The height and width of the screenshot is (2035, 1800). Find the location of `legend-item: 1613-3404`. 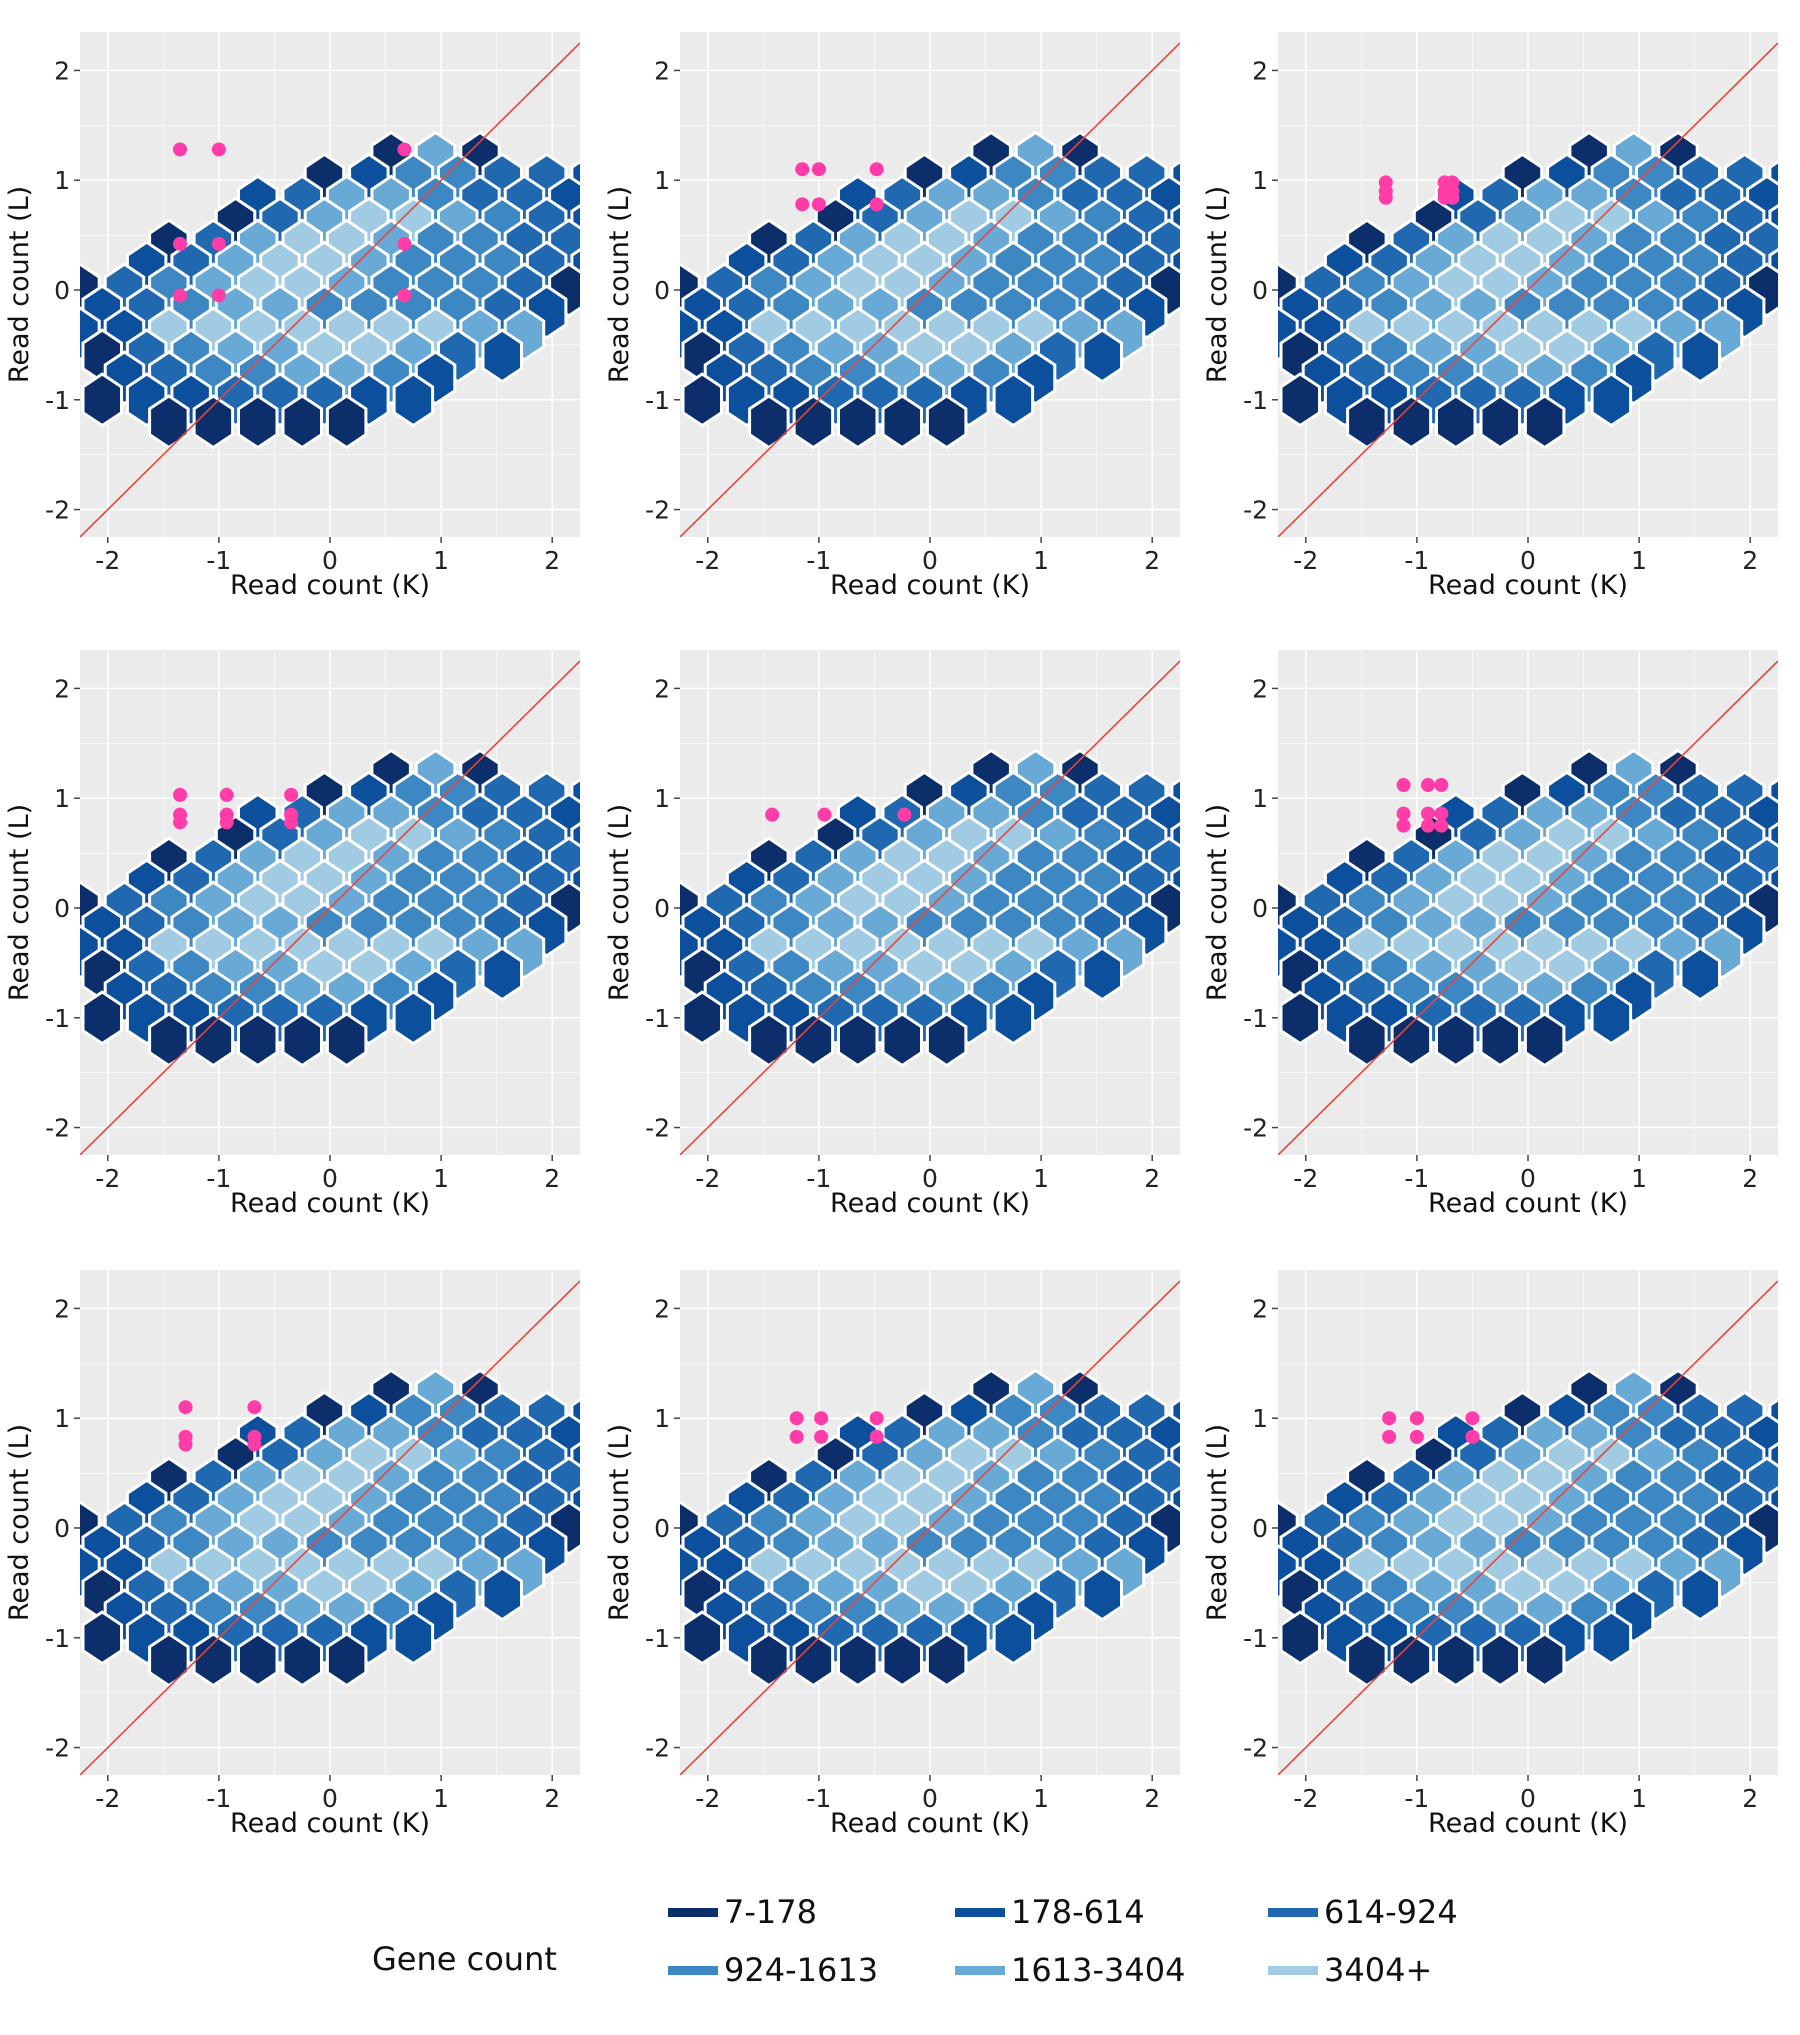

legend-item: 1613-3404 is located at coordinates (1070, 1970).